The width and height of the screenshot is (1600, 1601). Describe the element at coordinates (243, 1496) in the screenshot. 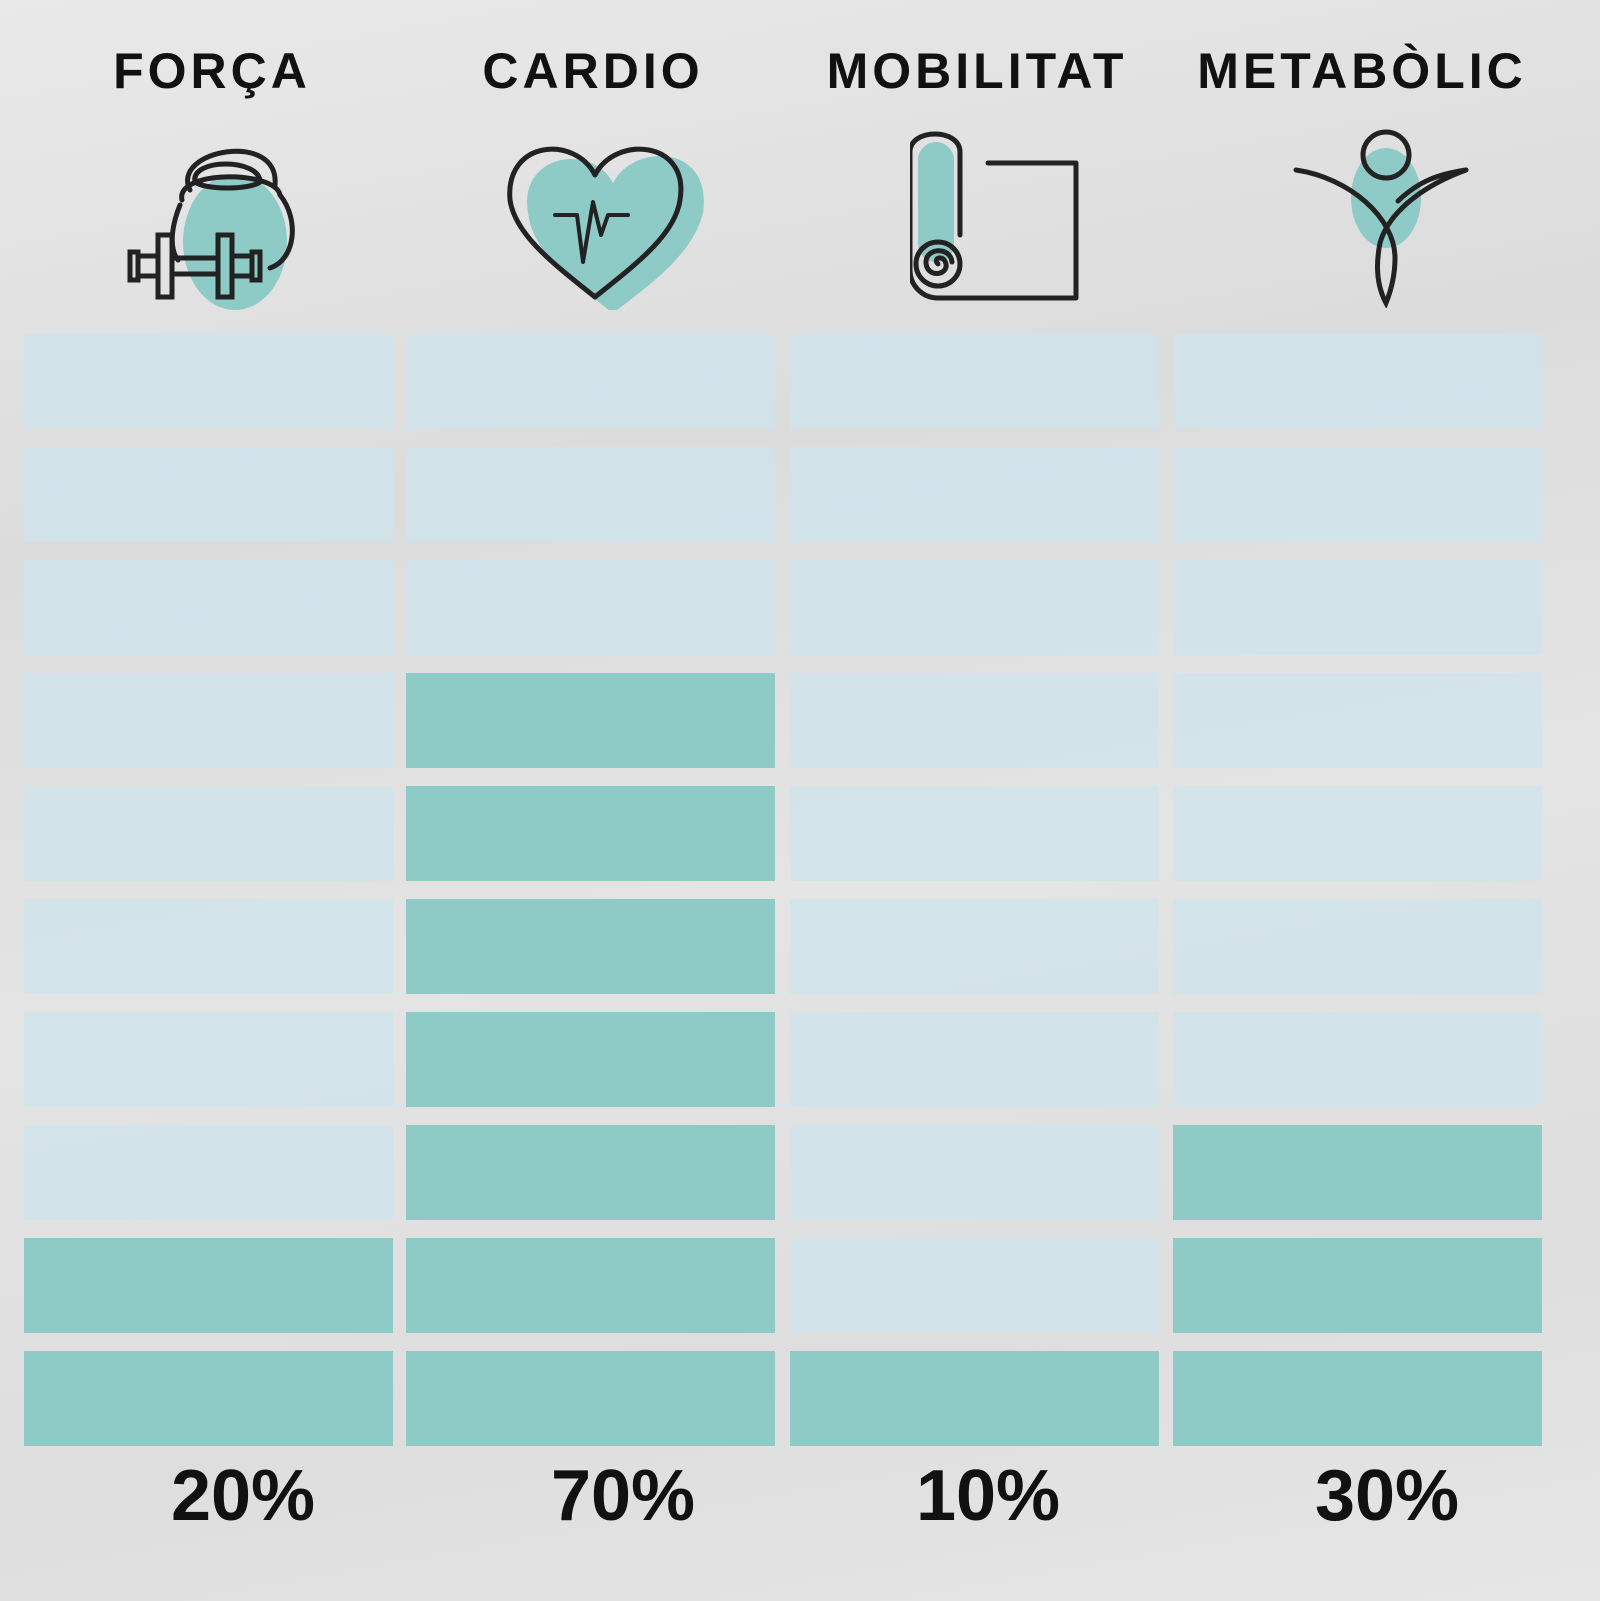

I see `value-label-forca: 20%` at that location.